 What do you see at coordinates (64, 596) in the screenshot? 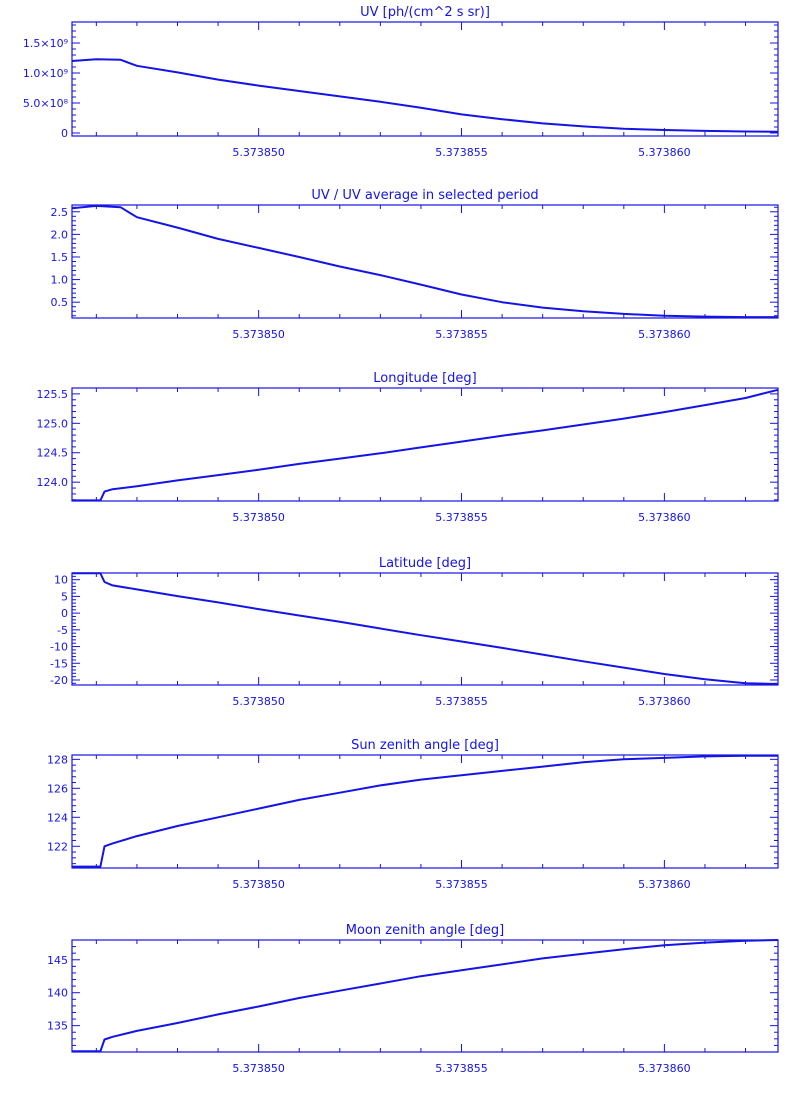
I see `y-tick-label: 5` at bounding box center [64, 596].